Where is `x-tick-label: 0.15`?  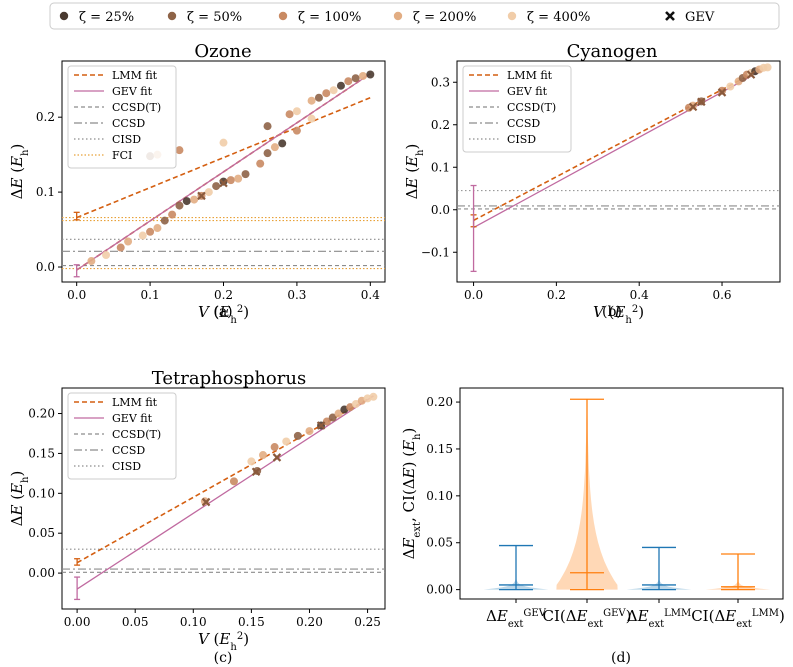
x-tick-label: 0.15 is located at coordinates (251, 622).